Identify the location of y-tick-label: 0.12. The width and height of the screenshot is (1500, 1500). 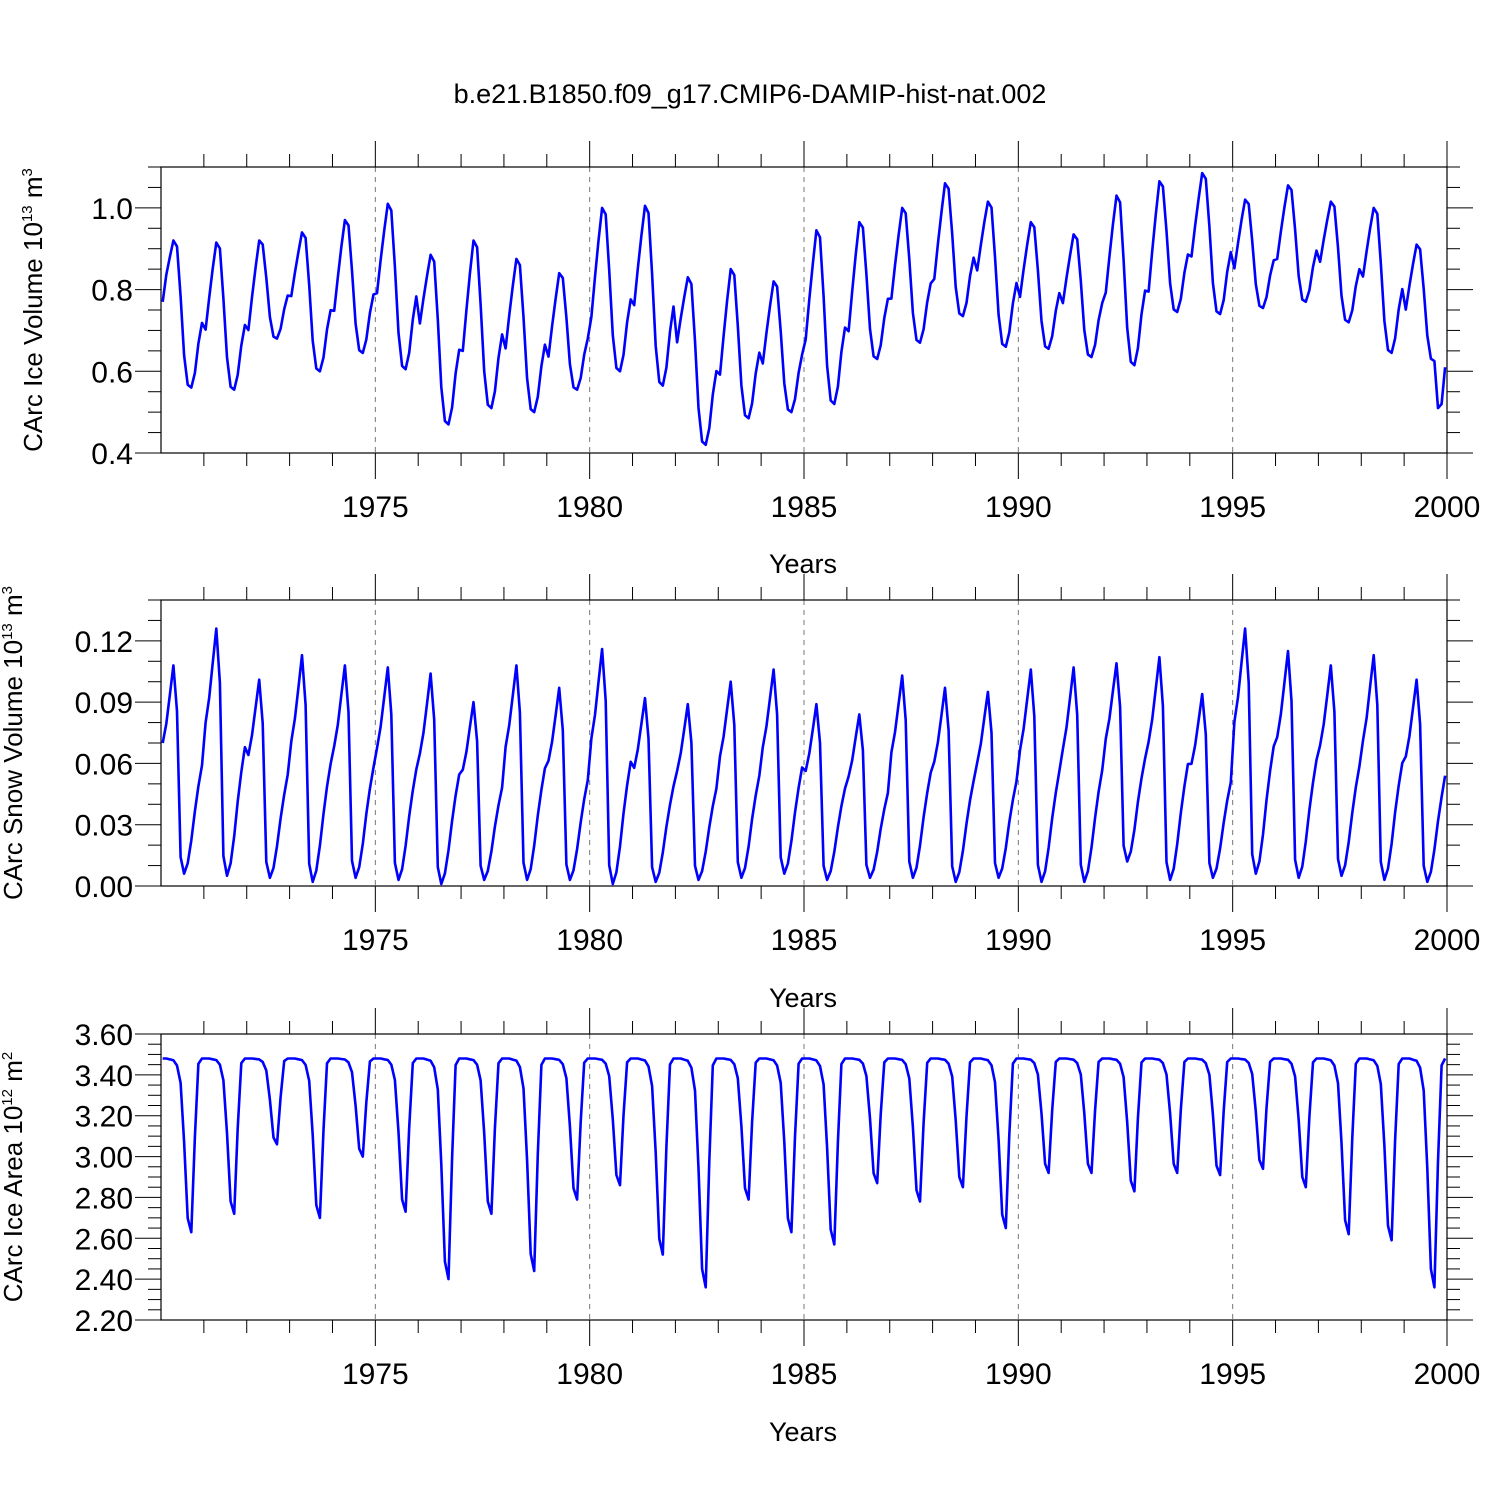
(104, 642).